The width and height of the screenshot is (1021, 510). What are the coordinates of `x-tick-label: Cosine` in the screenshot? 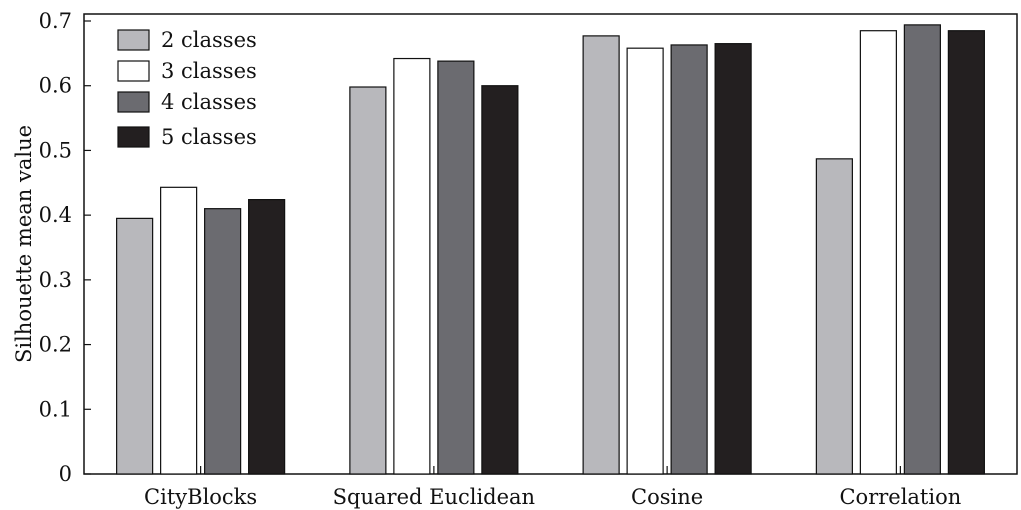 It's located at (667, 497).